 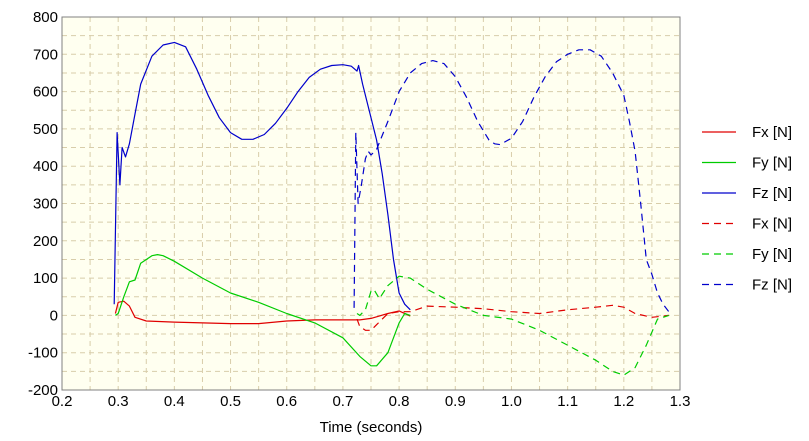 I want to click on x-tick-label: 1.0, so click(x=511, y=401).